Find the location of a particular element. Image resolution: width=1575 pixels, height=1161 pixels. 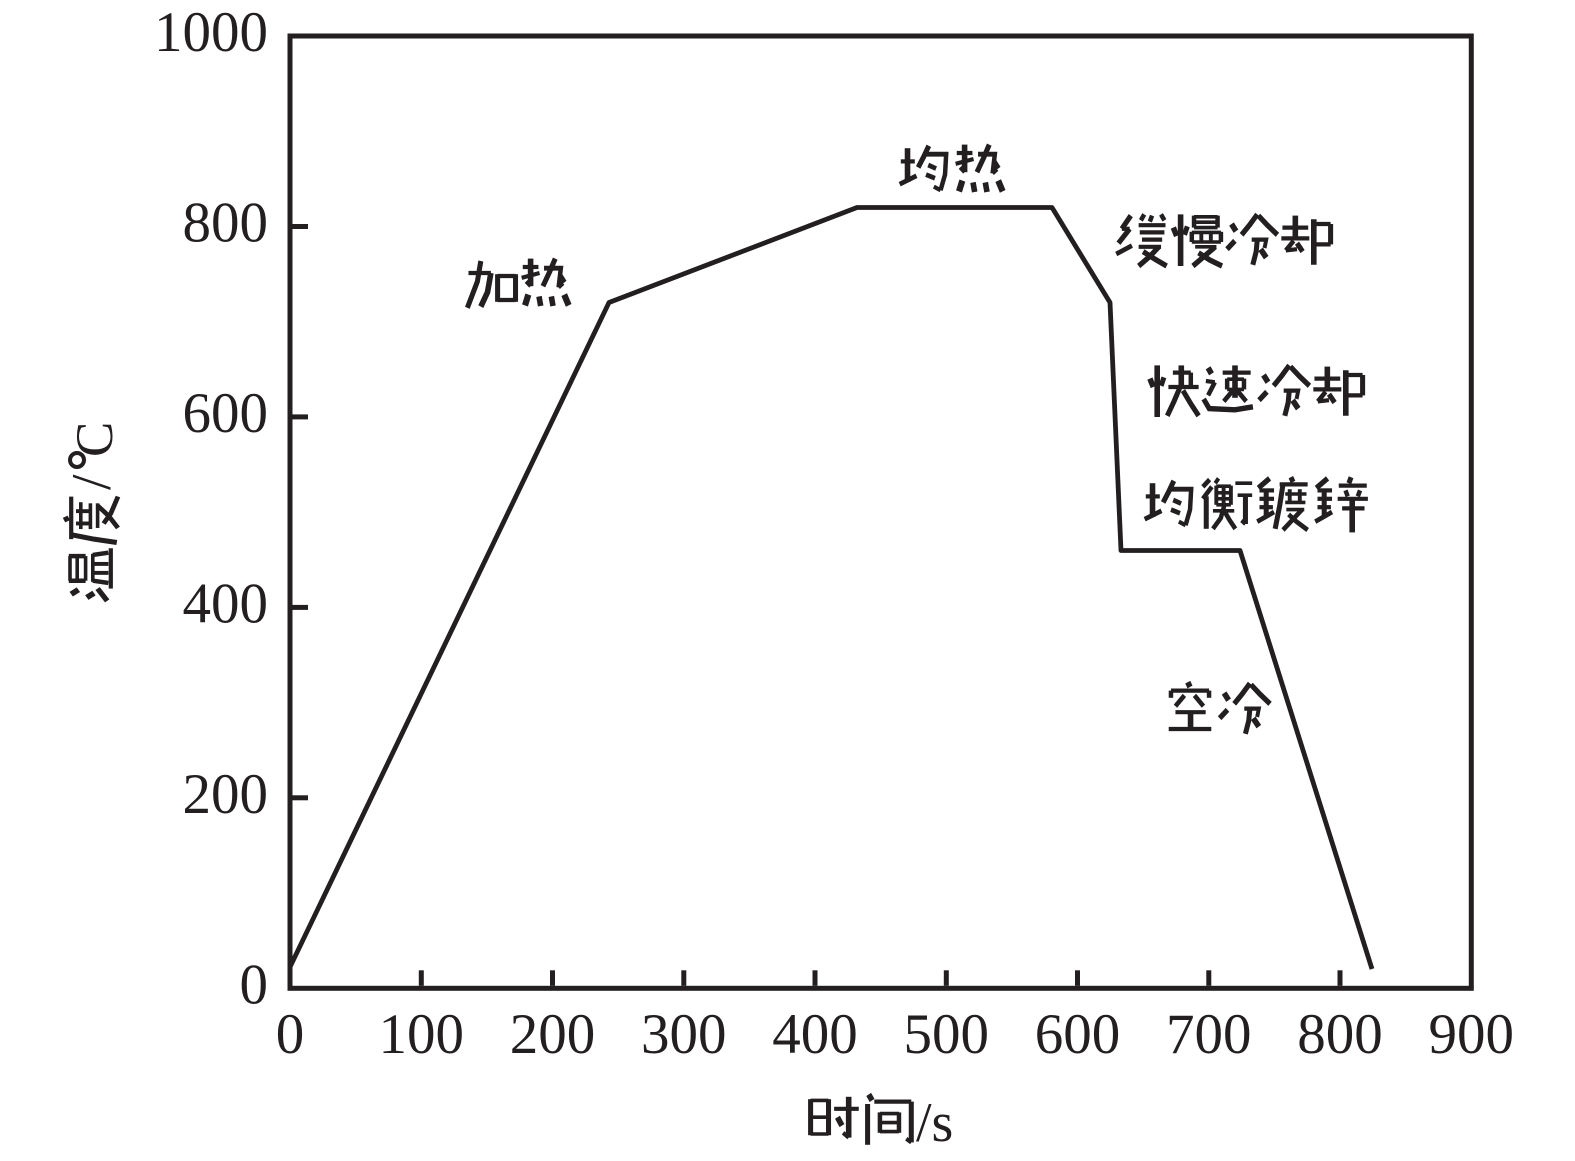

svg-text: 500 is located at coordinates (947, 1034).